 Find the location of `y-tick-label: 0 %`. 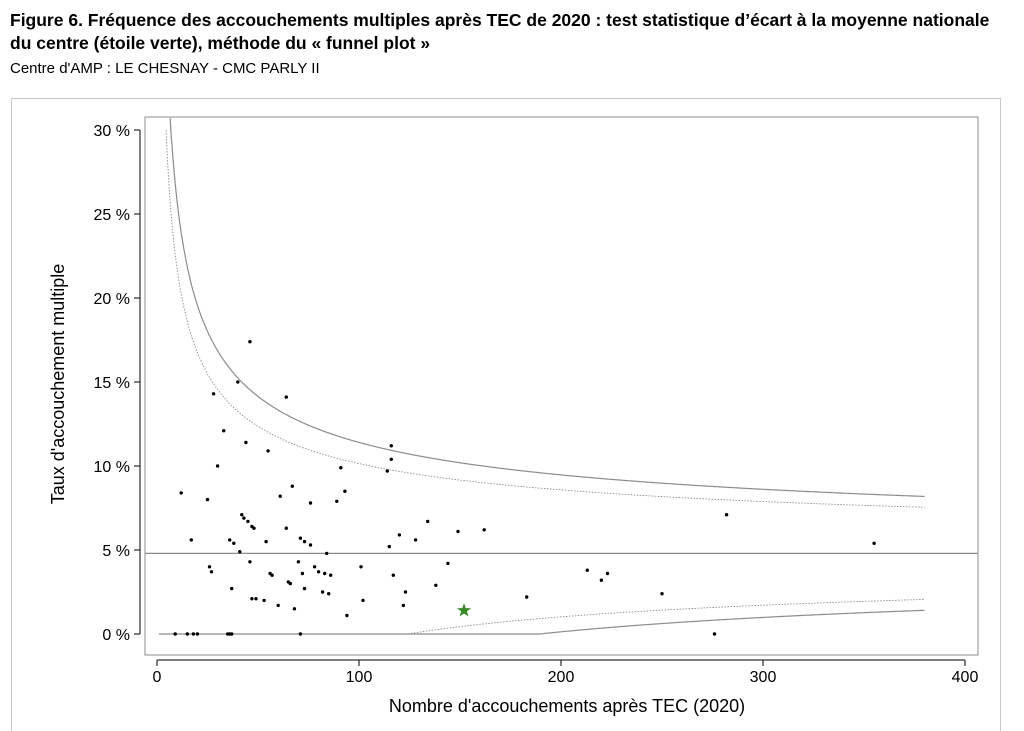

y-tick-label: 0 % is located at coordinates (116, 635).